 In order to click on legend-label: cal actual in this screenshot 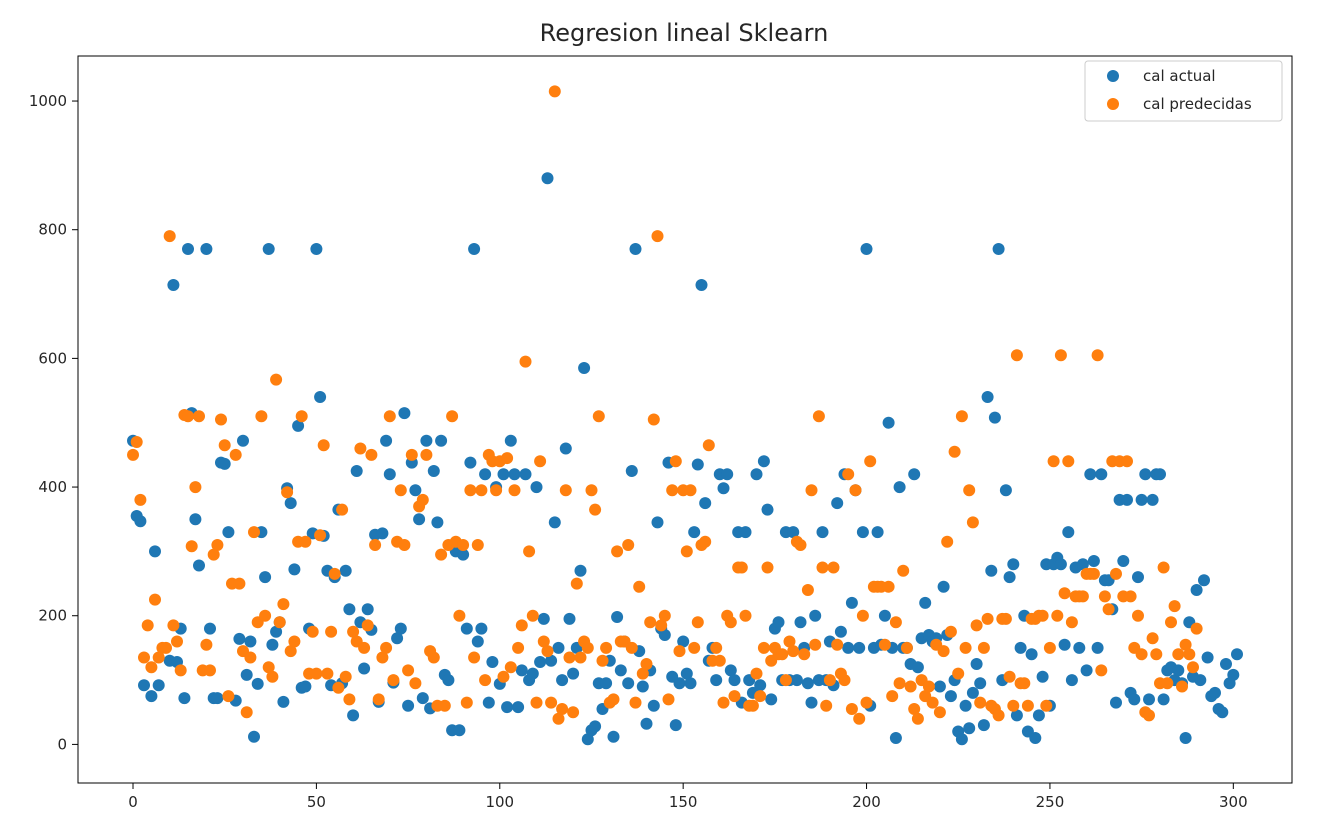, I will do `click(1179, 76)`.